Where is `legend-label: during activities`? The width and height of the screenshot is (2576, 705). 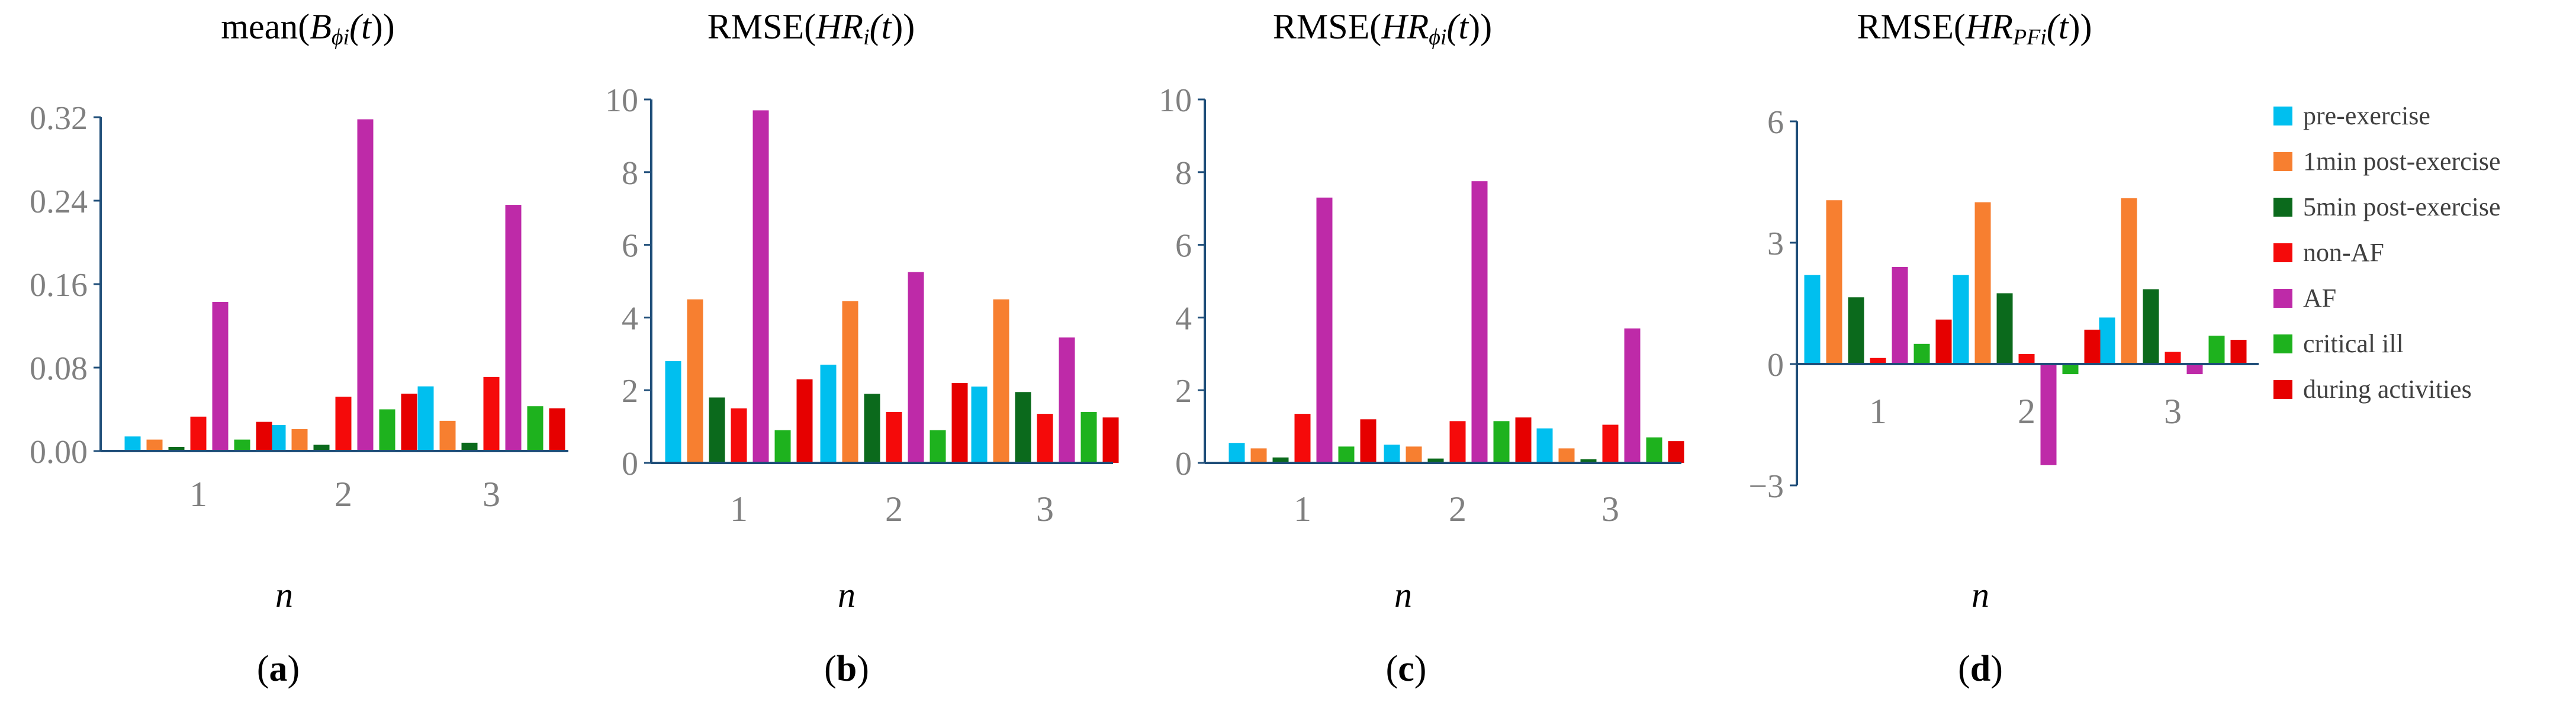
legend-label: during activities is located at coordinates (2387, 389).